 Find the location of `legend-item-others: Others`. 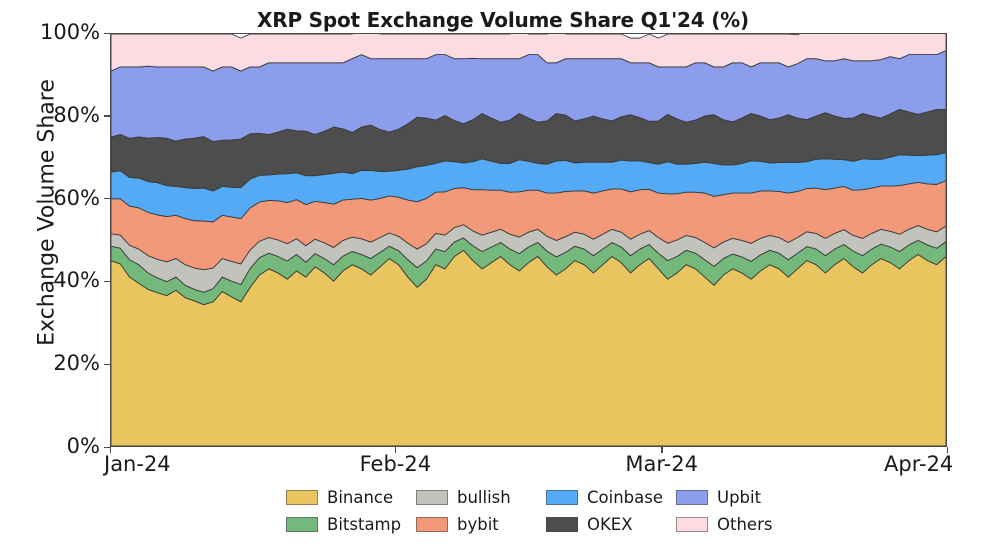

legend-item-others: Others is located at coordinates (741, 524).